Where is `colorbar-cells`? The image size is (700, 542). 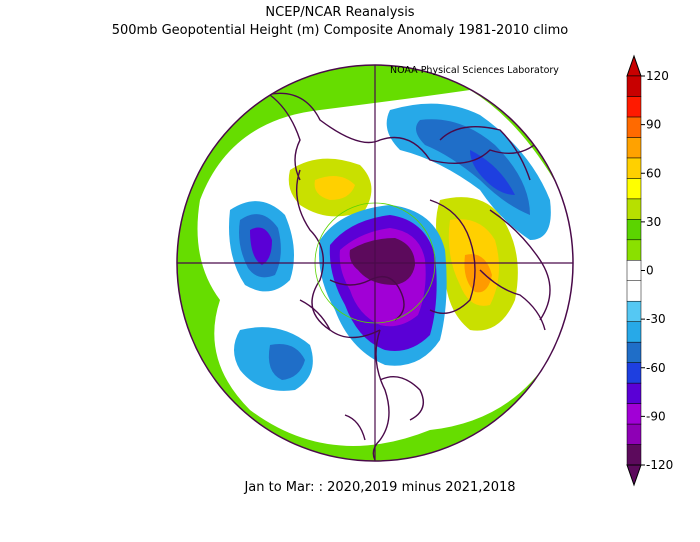
colorbar-cells is located at coordinates (634, 270).